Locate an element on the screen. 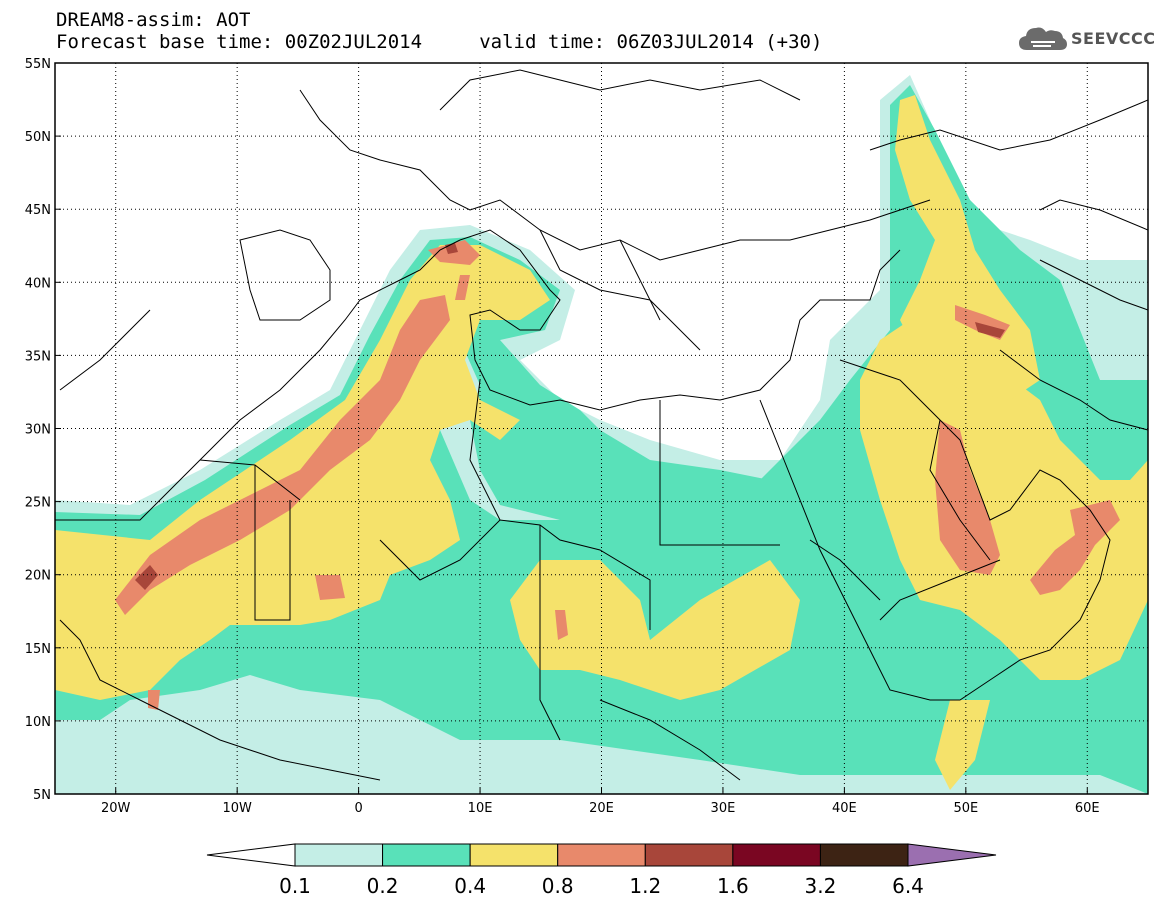 The image size is (1165, 905). lat-axis: 5N 10N 15N 20N 25N 30N 35N 40N 45N 50N 55N is located at coordinates (43, 430).